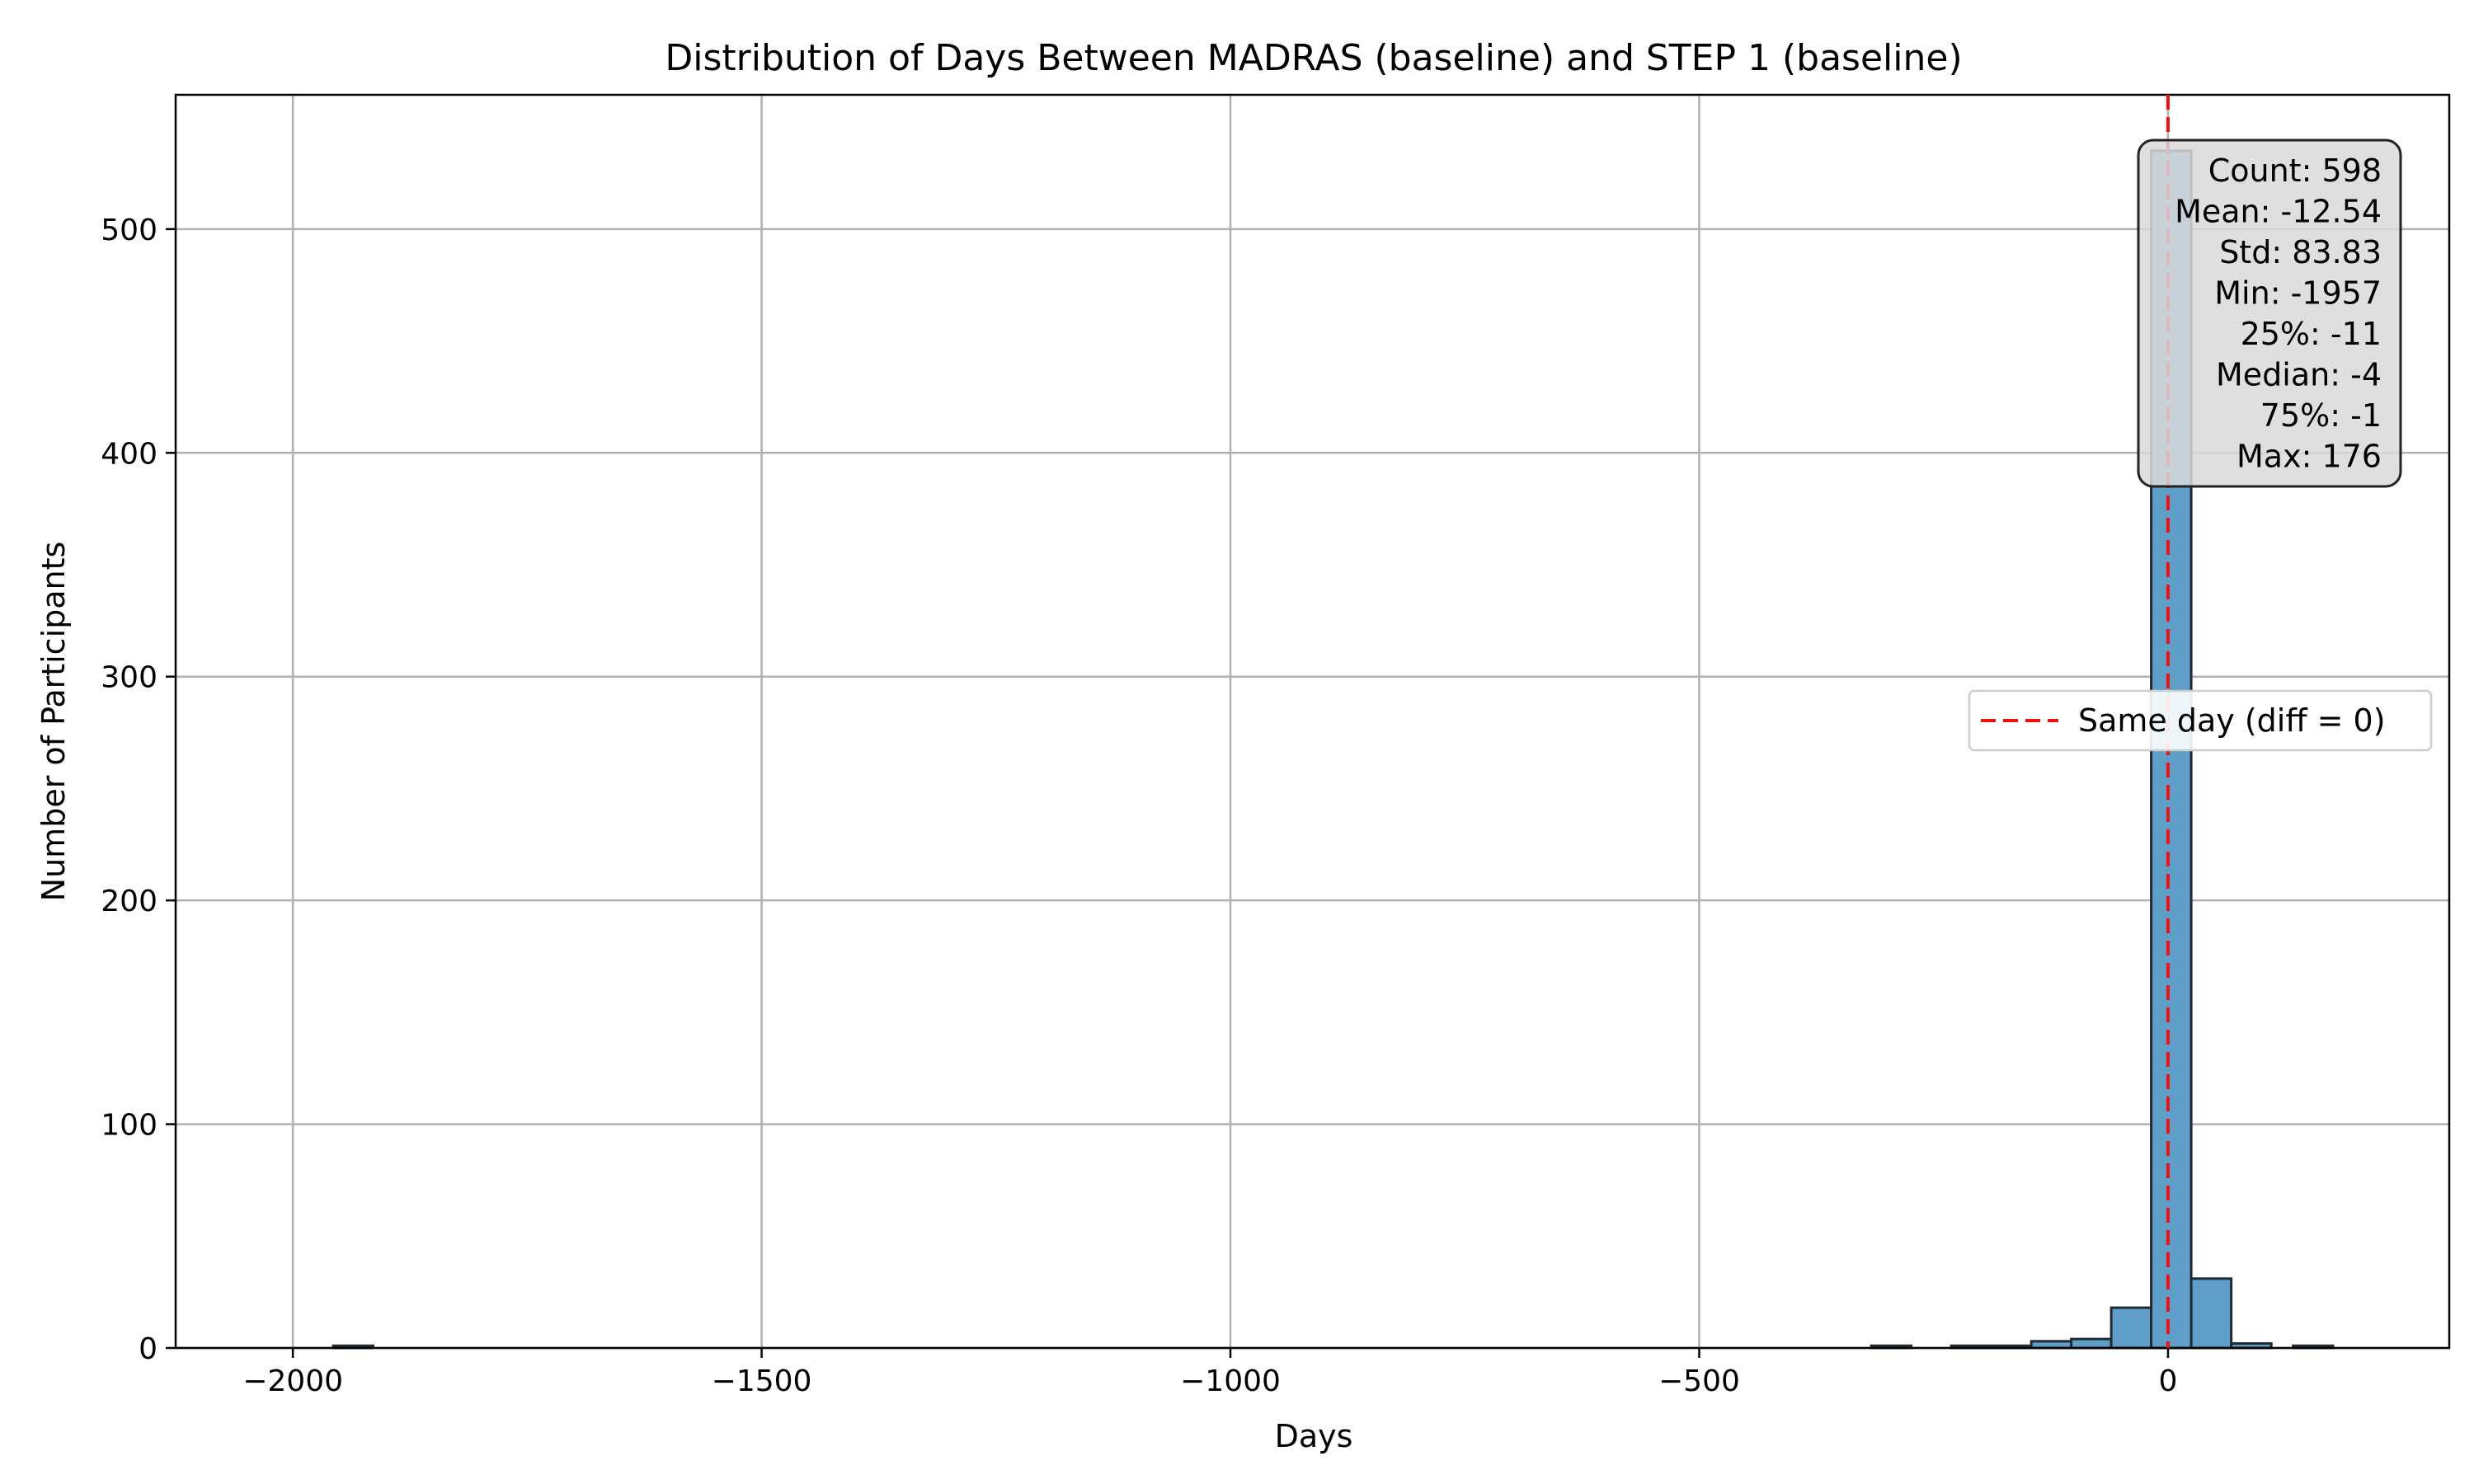  What do you see at coordinates (53, 722) in the screenshot?
I see `y-axis-label: Number of Participants` at bounding box center [53, 722].